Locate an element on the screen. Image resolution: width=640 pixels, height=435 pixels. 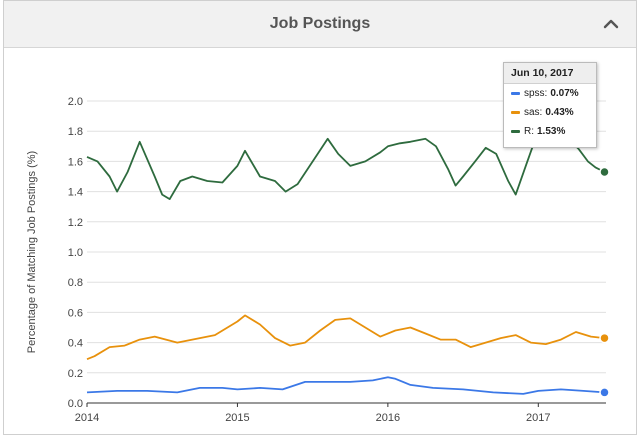
series-line-sas is located at coordinates (345, 337).